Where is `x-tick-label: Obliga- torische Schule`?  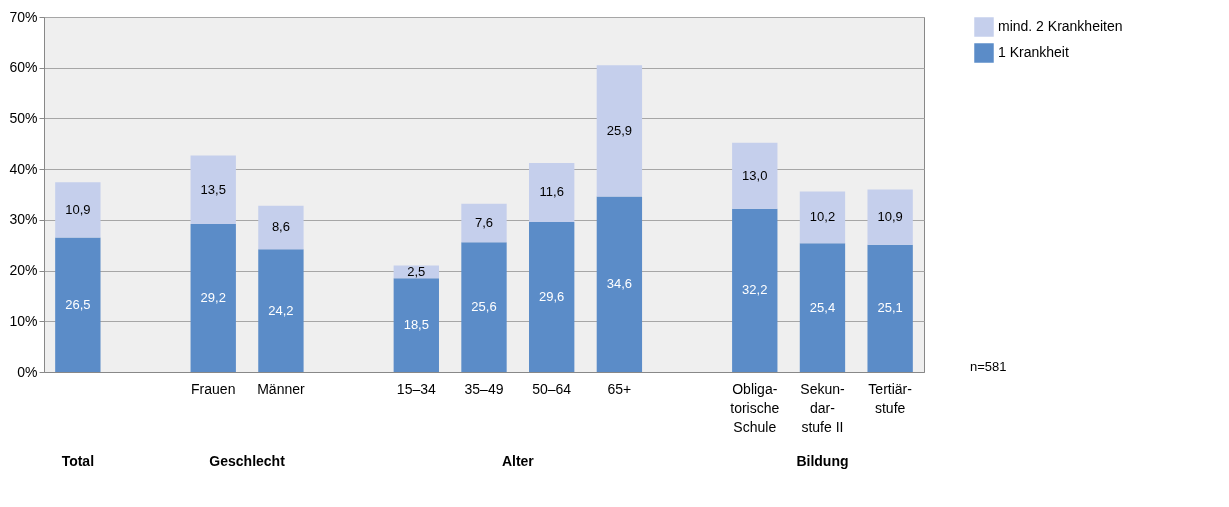 x-tick-label: Obliga- torische Schule is located at coordinates (755, 407).